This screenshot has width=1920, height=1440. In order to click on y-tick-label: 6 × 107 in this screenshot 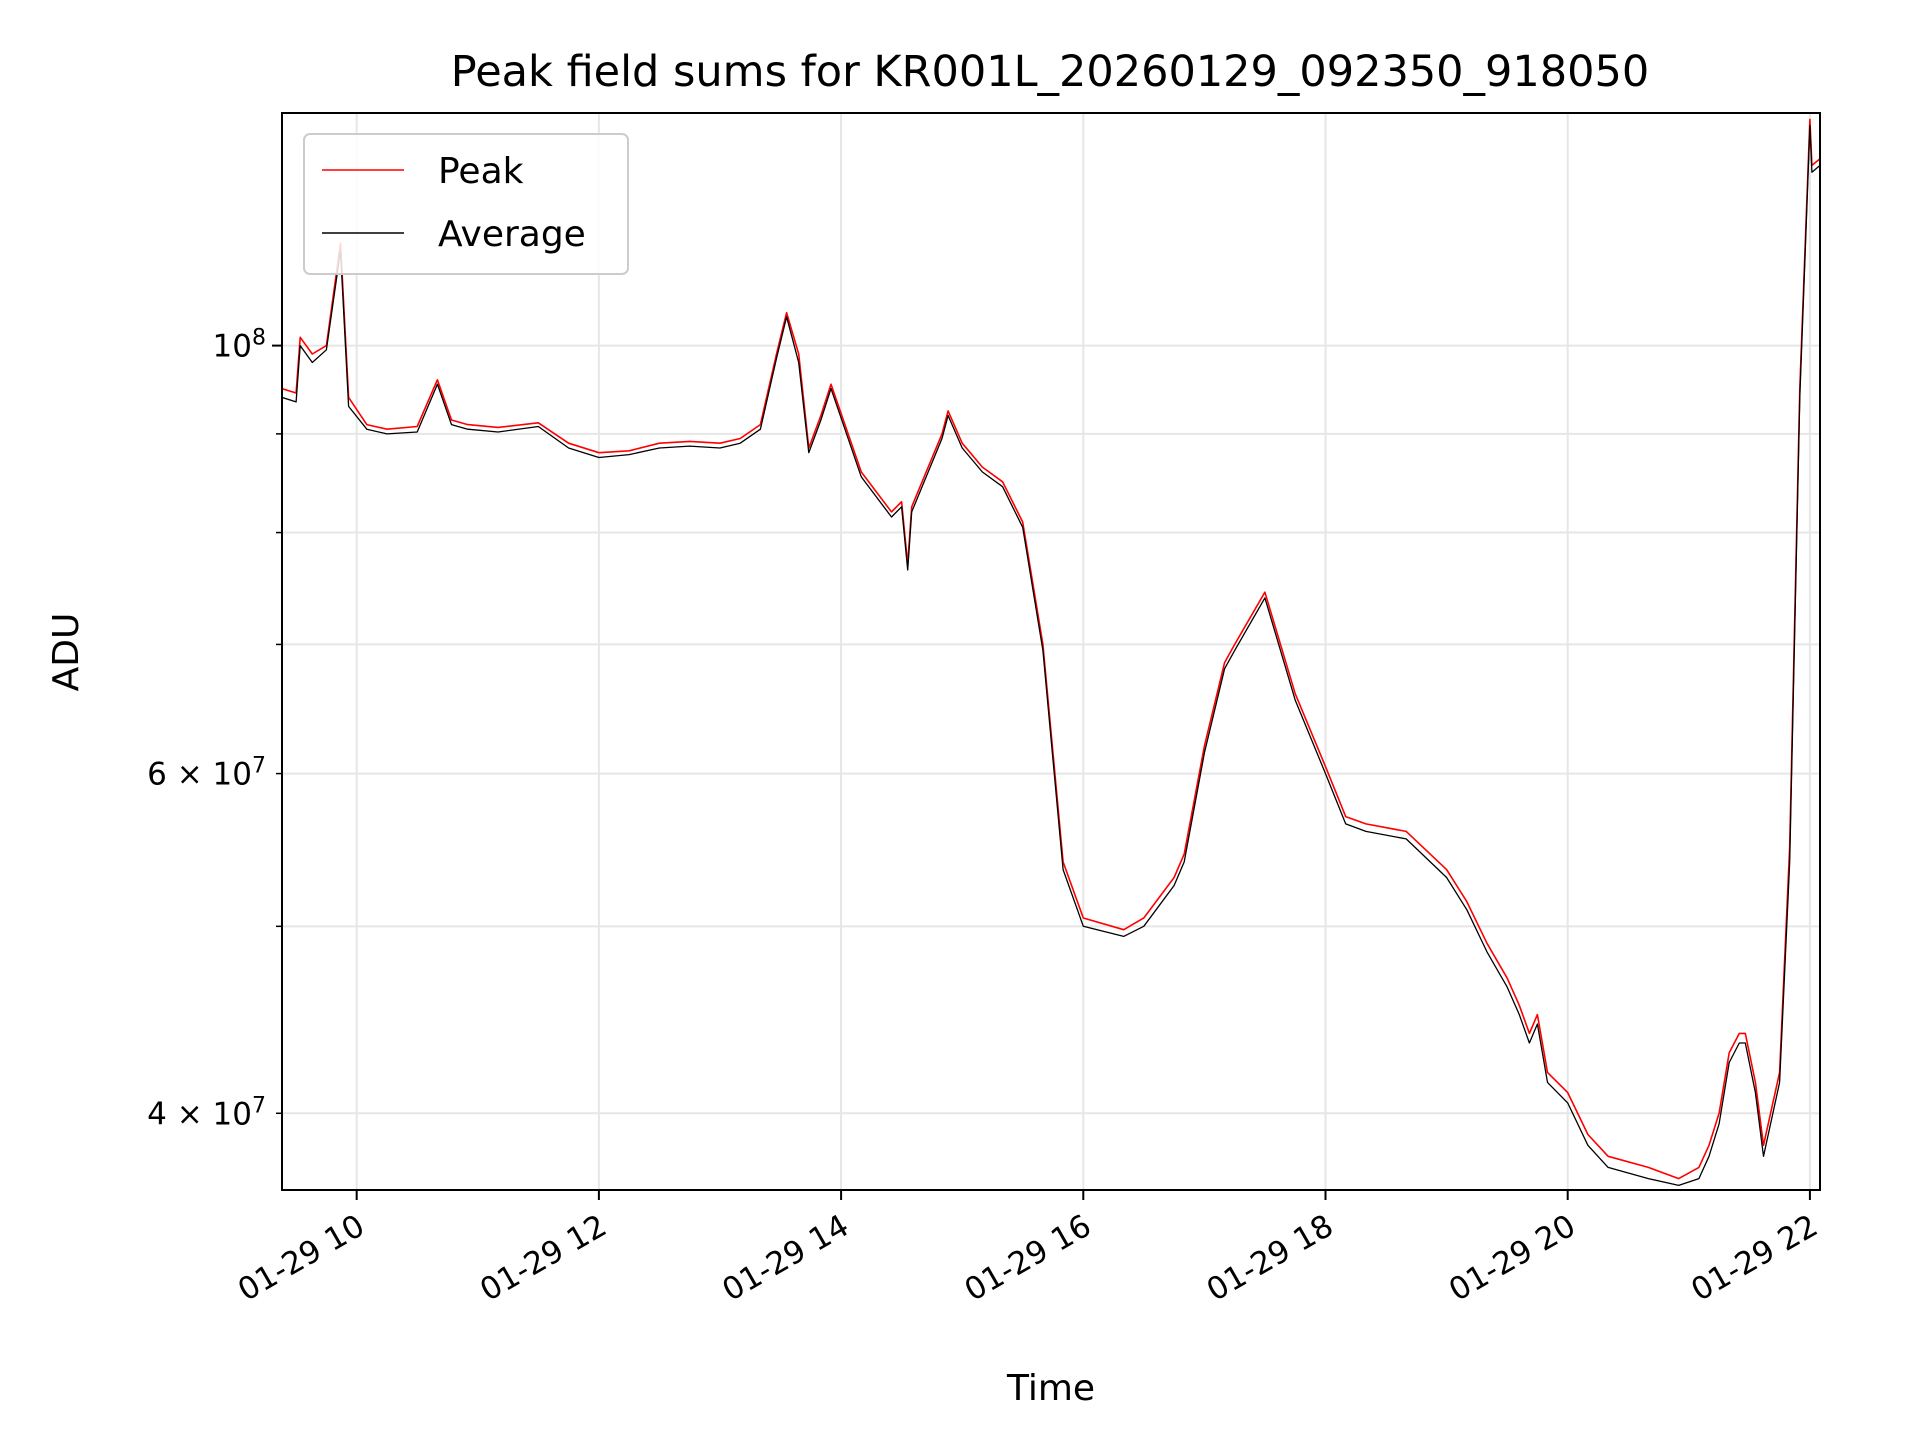, I will do `click(206, 773)`.